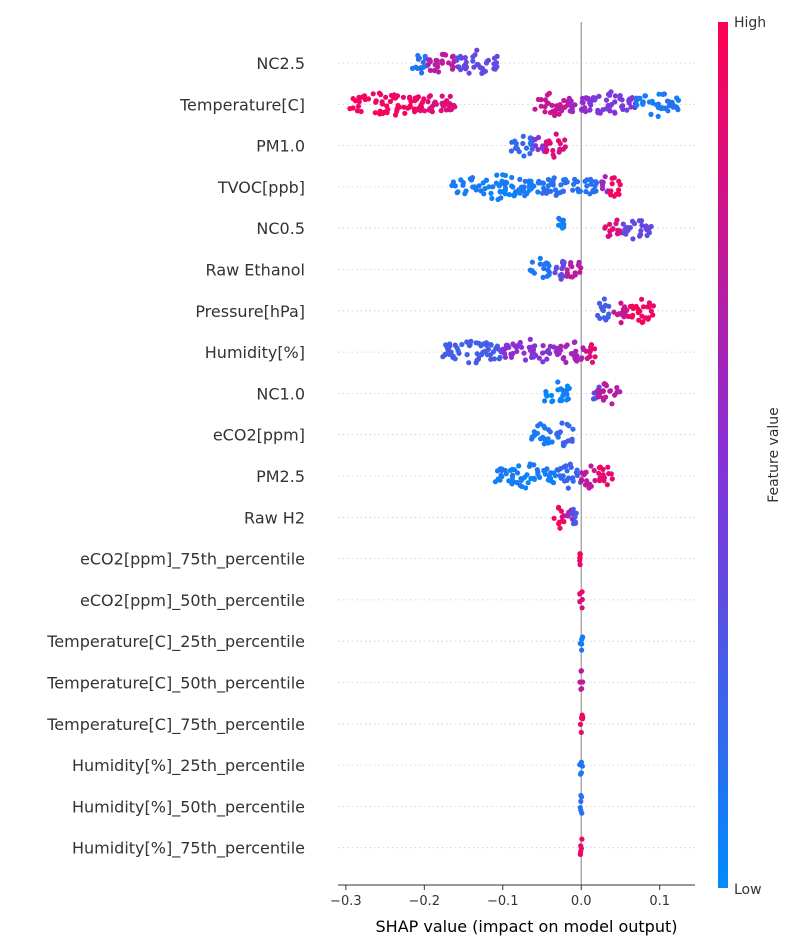 This screenshot has width=800, height=950. Describe the element at coordinates (527, 926) in the screenshot. I see `x-axis-title: SHAP value (impact on model output)` at that location.